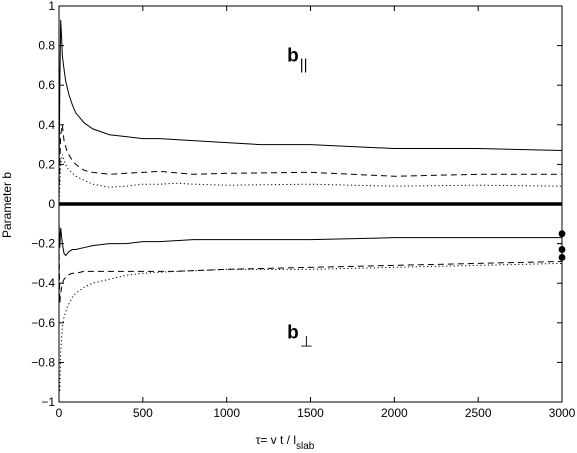 Image resolution: width=577 pixels, height=453 pixels. I want to click on series-line-2-dashed, so click(310, 159).